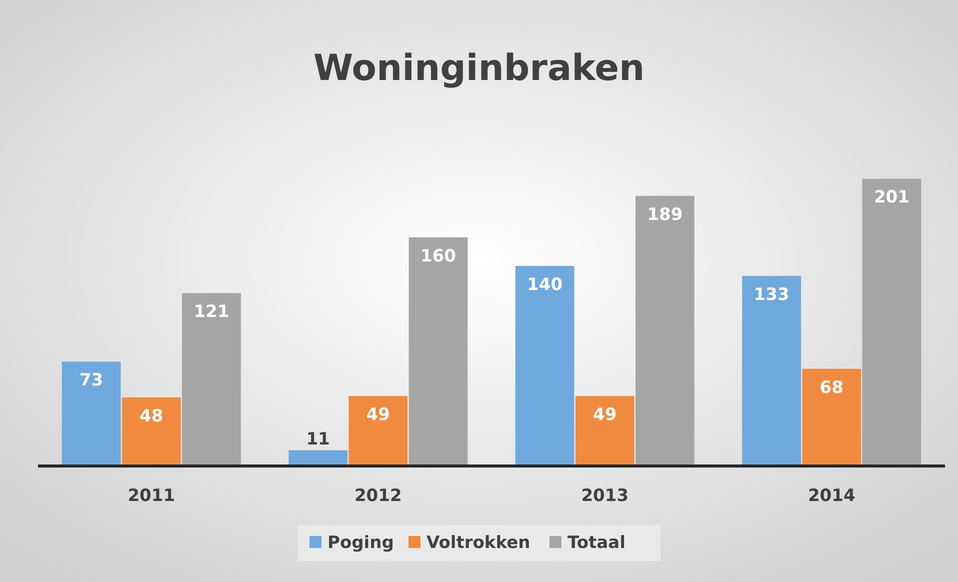  What do you see at coordinates (152, 496) in the screenshot?
I see `x-tick-label: 2011` at bounding box center [152, 496].